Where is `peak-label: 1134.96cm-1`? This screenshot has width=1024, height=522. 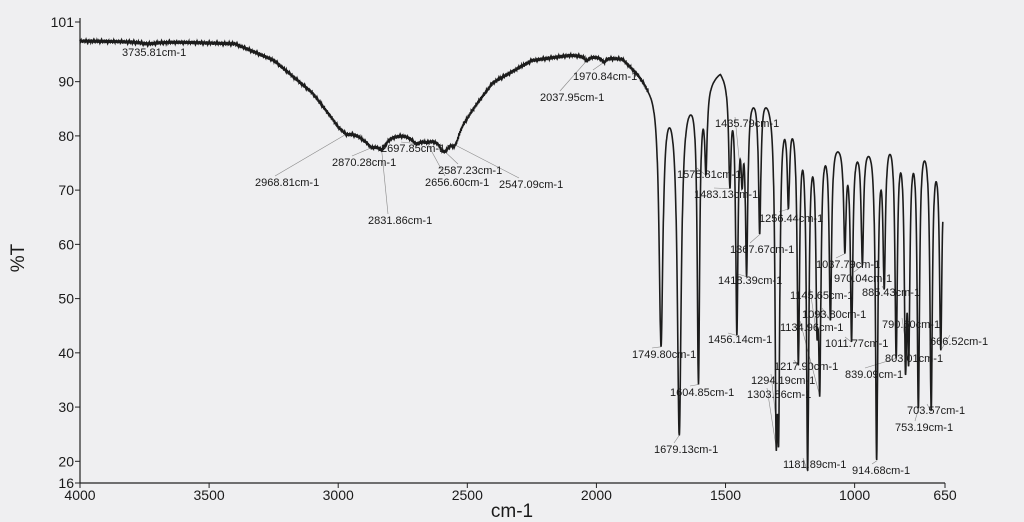
peak-label: 1134.96cm-1 is located at coordinates (811, 328).